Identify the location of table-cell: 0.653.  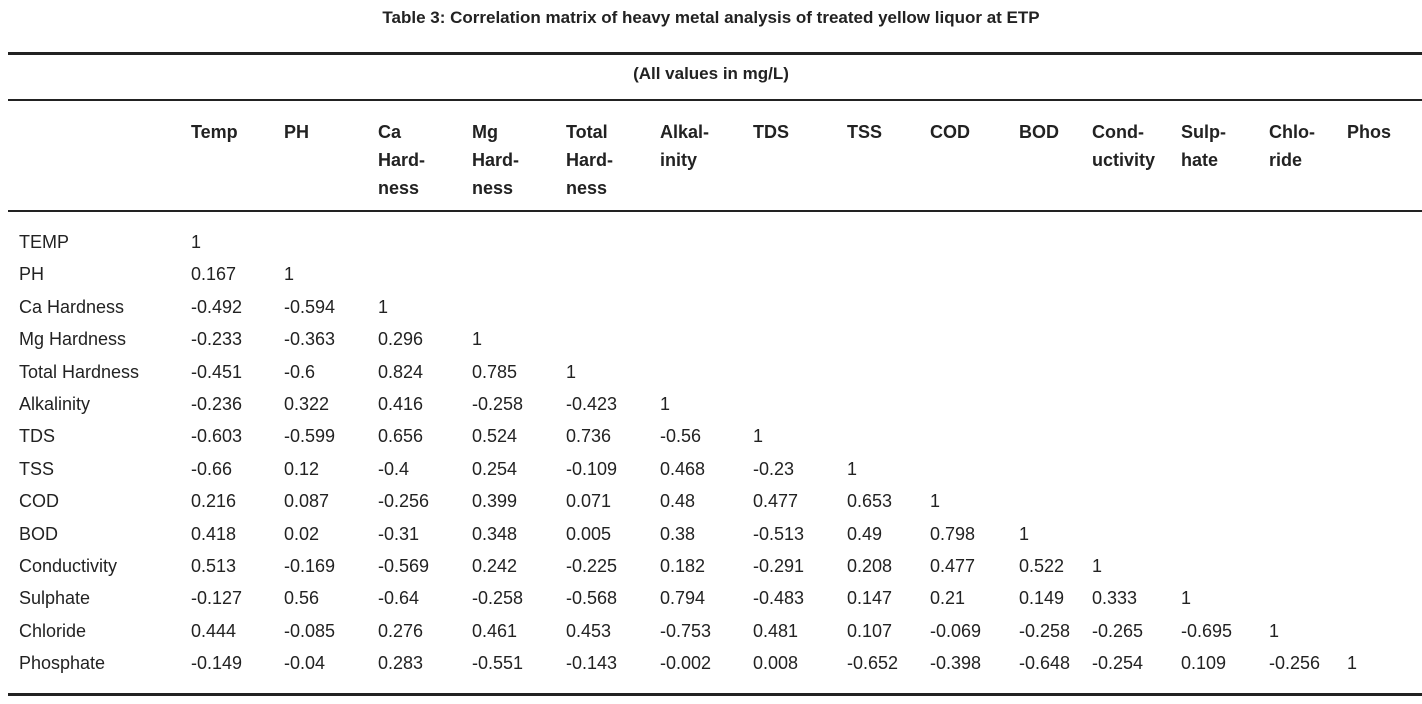
(870, 501).